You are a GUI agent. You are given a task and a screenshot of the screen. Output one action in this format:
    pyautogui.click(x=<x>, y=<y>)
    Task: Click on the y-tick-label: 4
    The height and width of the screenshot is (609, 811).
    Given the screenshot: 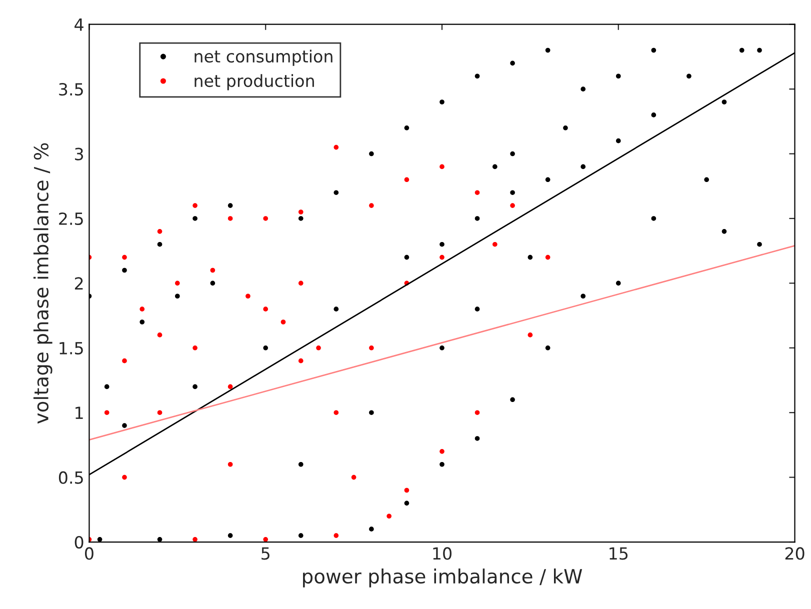 What is the action you would take?
    pyautogui.click(x=79, y=24)
    